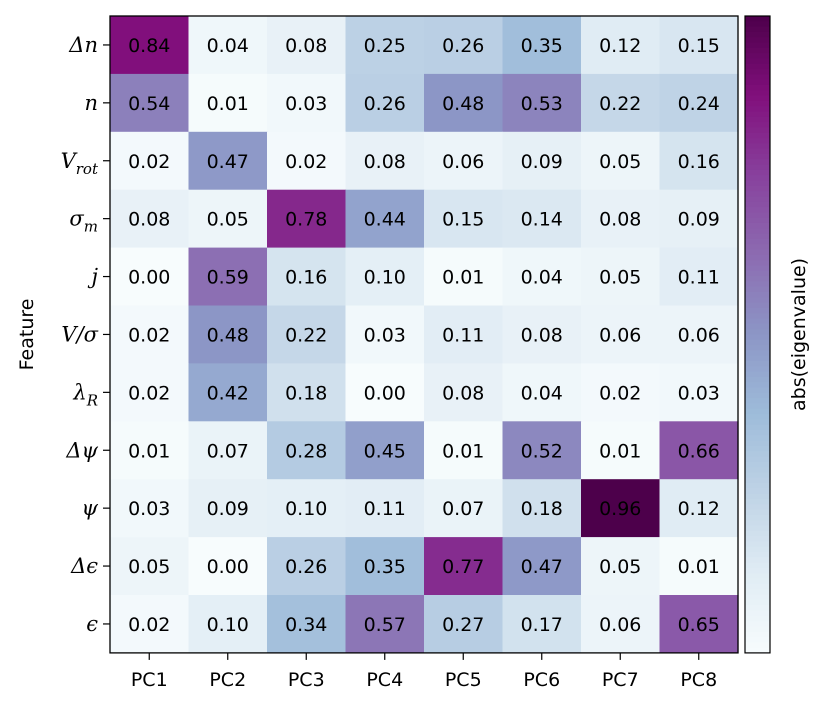 Image resolution: width=829 pixels, height=717 pixels. What do you see at coordinates (699, 625) in the screenshot?
I see `cell-value-label: 0.65` at bounding box center [699, 625].